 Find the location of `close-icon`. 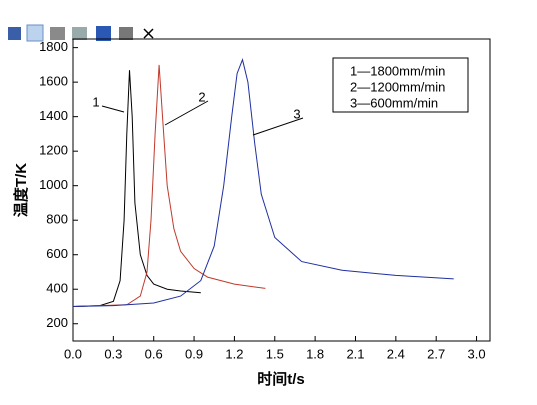

close-icon is located at coordinates (148, 33).